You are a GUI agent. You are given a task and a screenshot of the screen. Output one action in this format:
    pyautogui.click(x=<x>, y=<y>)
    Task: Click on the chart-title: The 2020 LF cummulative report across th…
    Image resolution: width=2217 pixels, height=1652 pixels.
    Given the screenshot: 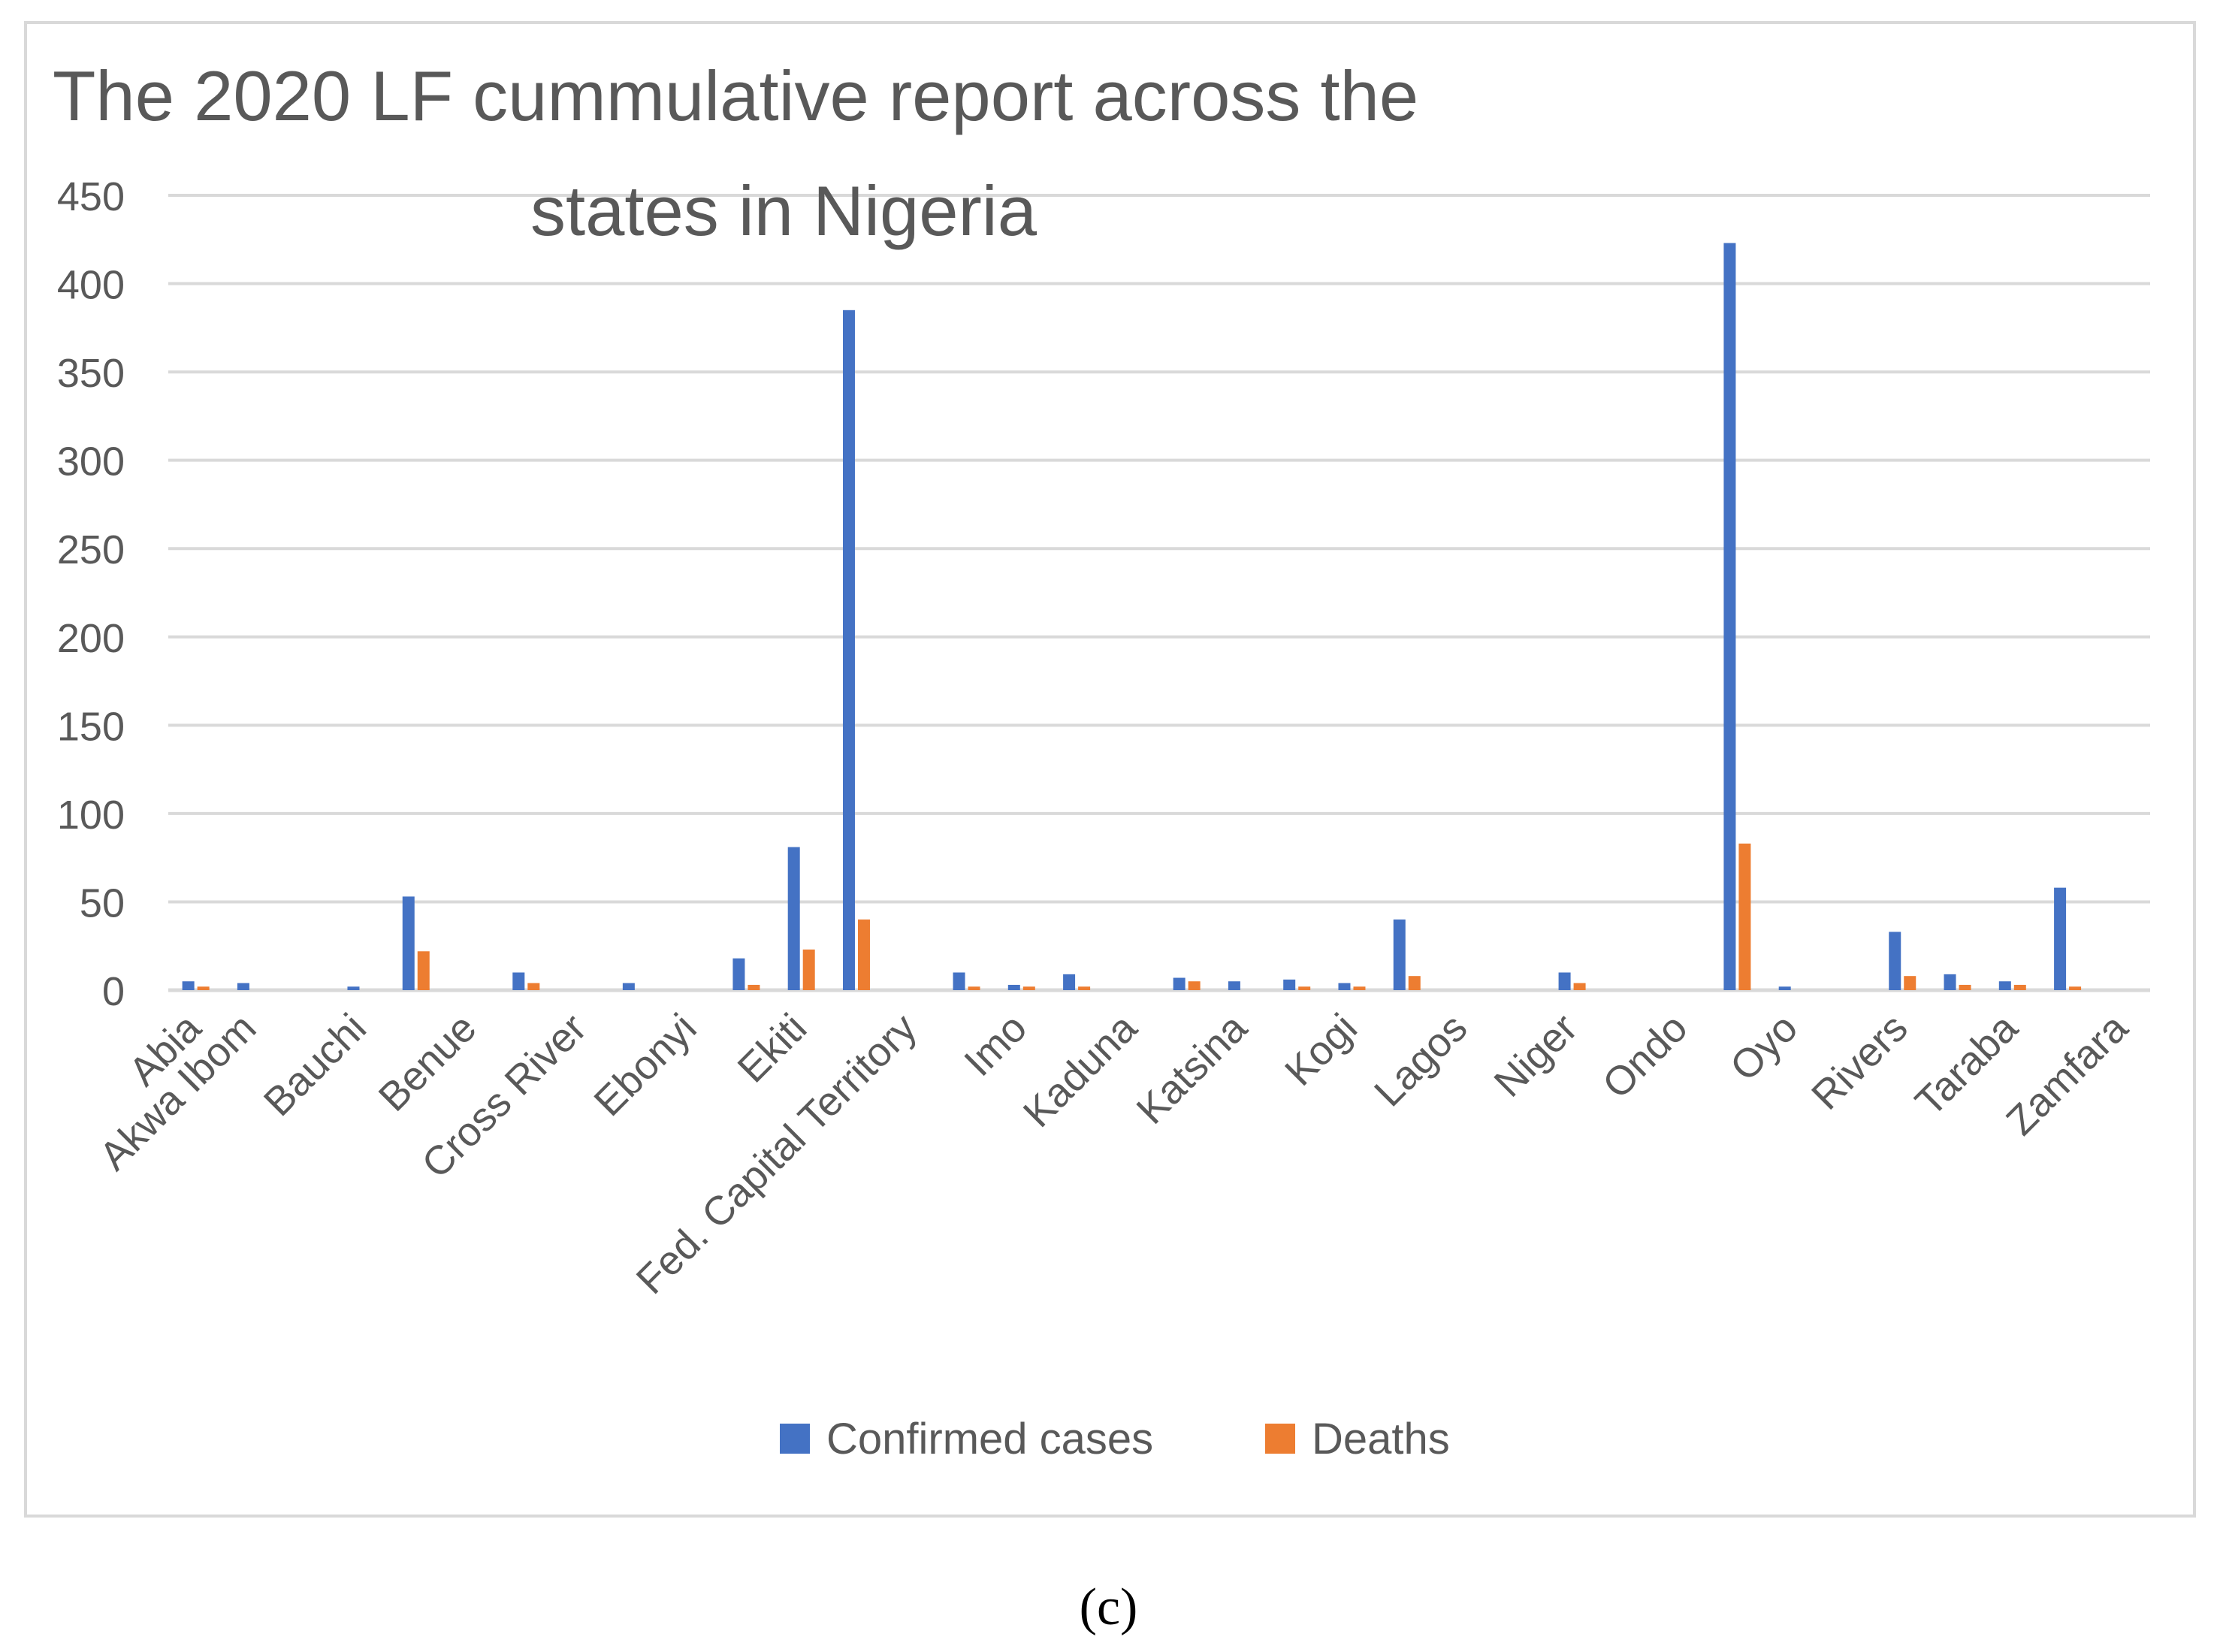 What is the action you would take?
    pyautogui.click(x=736, y=153)
    